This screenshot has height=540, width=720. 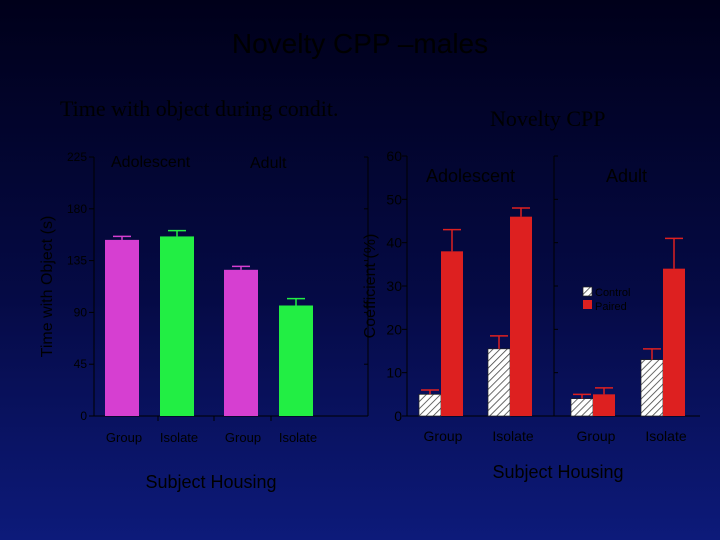 I want to click on right-y-tick-label: 40, so click(x=394, y=243).